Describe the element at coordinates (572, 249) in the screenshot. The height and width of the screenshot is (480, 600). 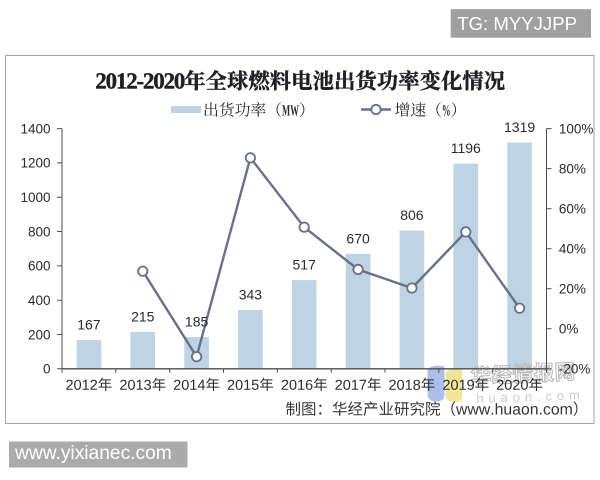
I see `svg-text: 40%` at that location.